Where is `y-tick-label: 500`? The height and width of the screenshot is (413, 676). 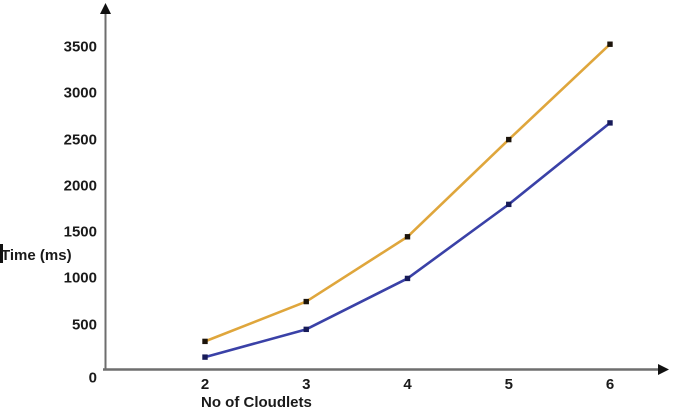 y-tick-label: 500 is located at coordinates (84, 325).